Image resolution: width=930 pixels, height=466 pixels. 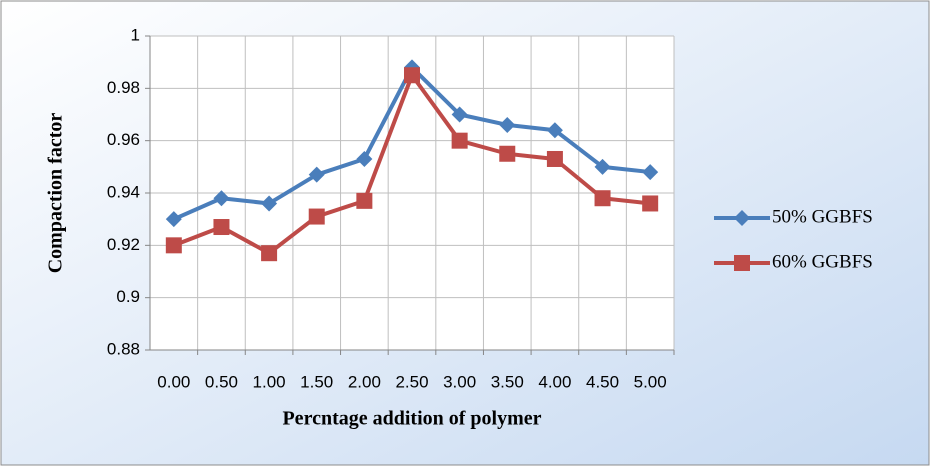 I want to click on legend-text: 60% GGBFS, so click(x=822, y=261).